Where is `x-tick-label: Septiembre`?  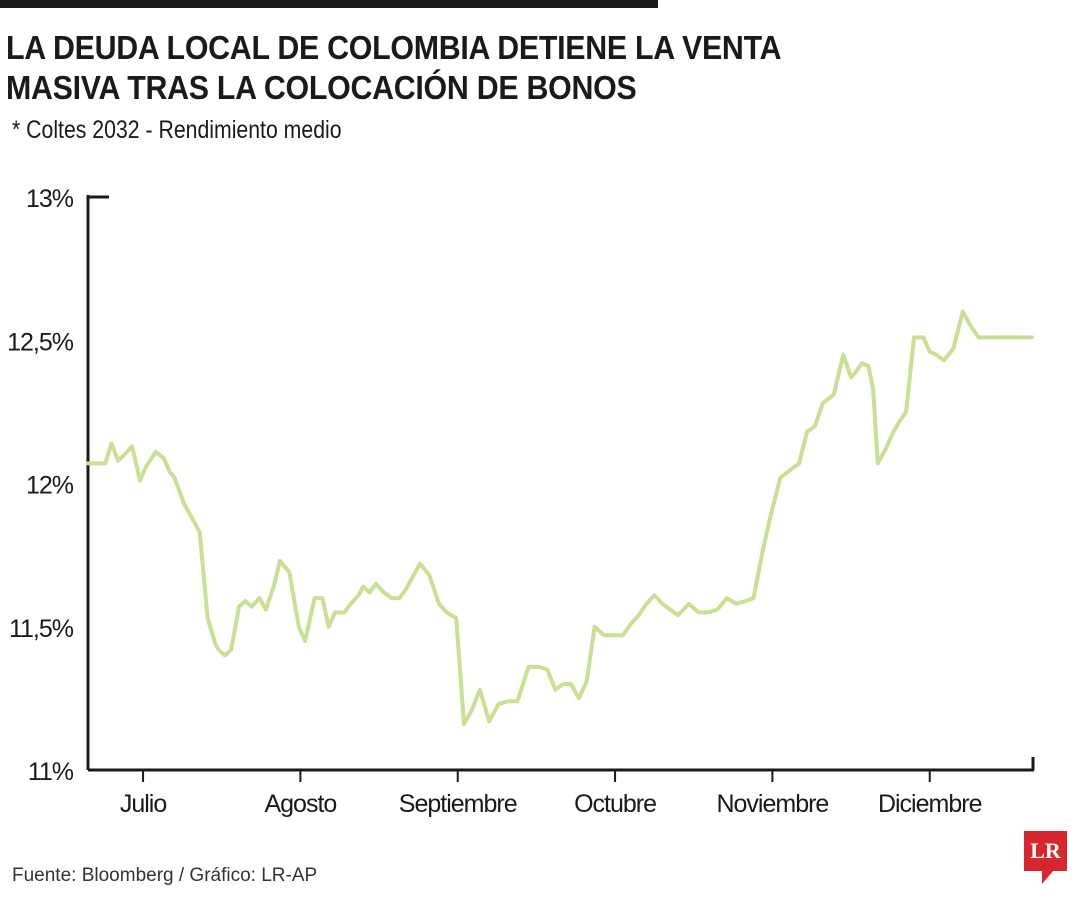
x-tick-label: Septiembre is located at coordinates (458, 804).